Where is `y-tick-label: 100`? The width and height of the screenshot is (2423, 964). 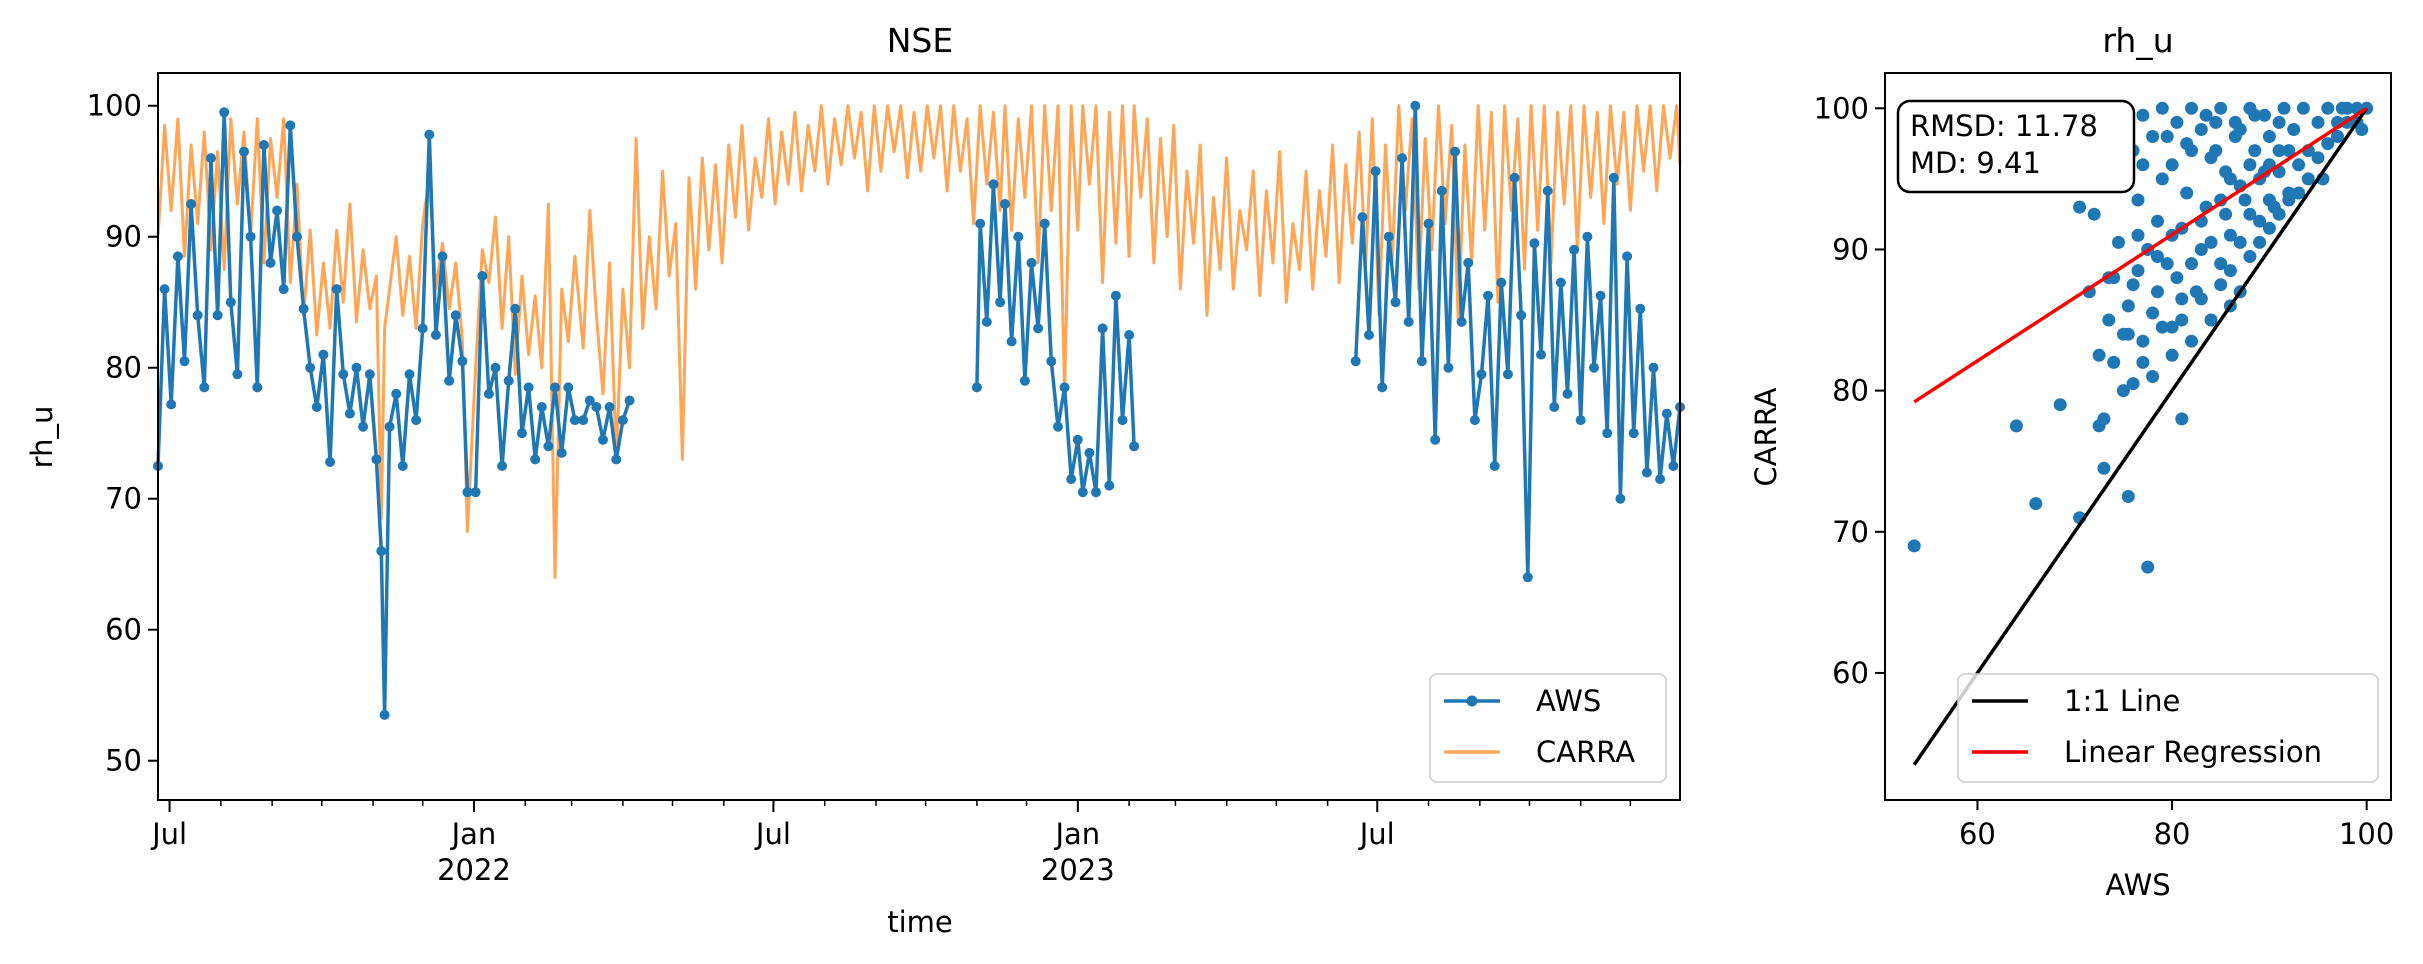 y-tick-label: 100 is located at coordinates (1841, 108).